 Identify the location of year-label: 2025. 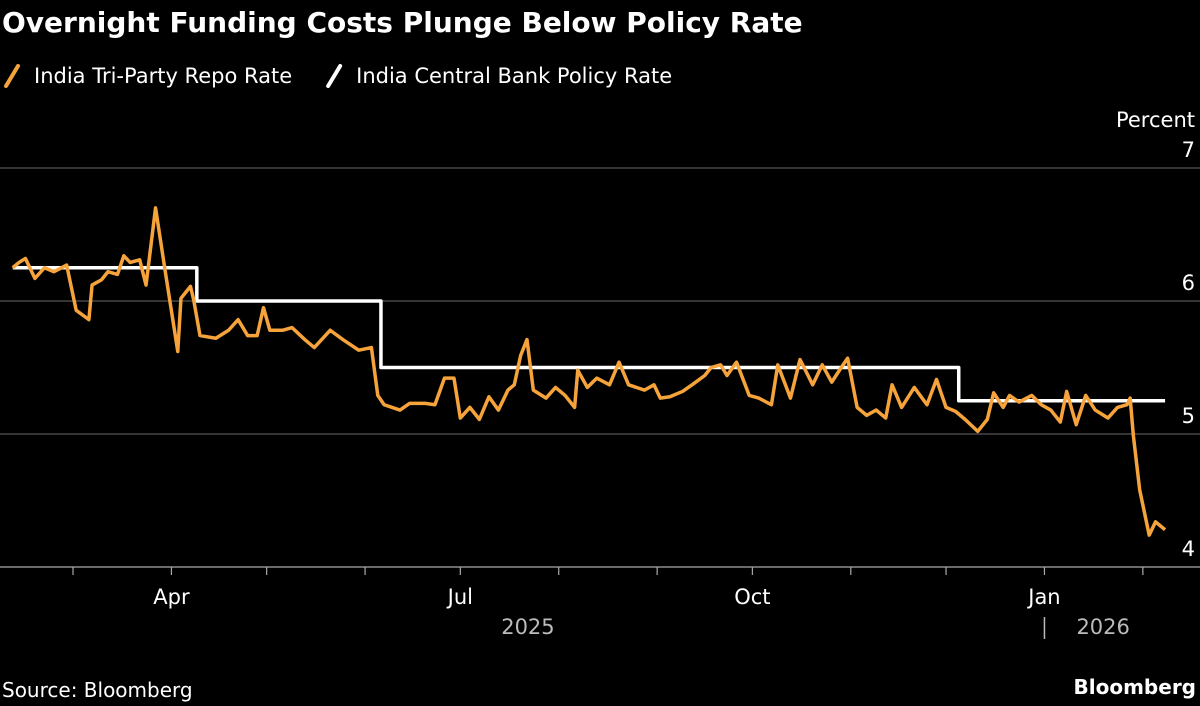
(527, 627).